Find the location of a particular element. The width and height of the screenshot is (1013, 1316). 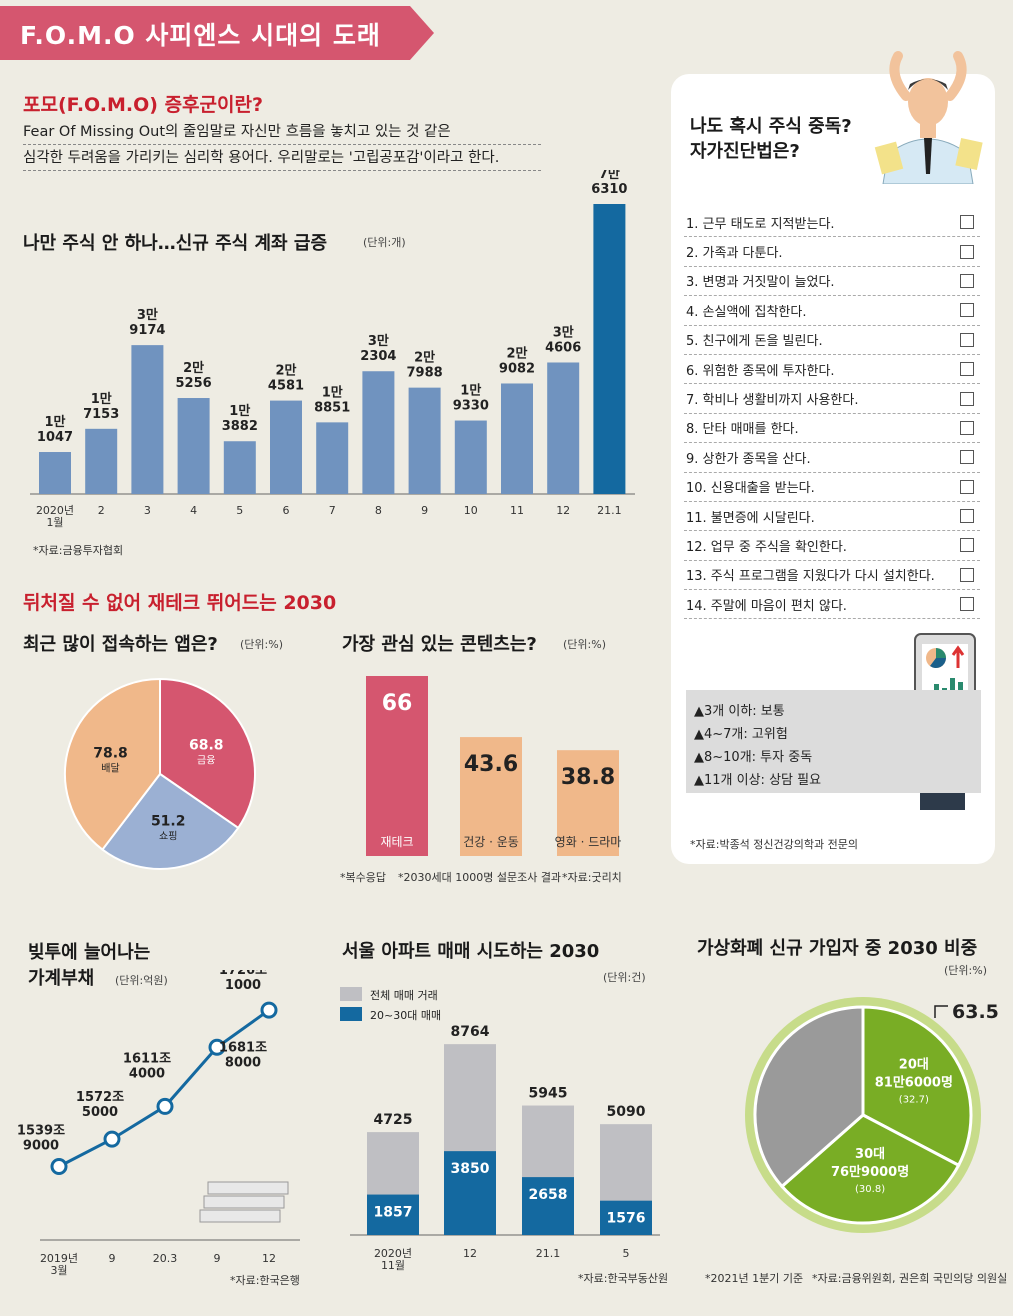

checklist-item: 7. 학비나 생활비까지 사용한다. is located at coordinates (832, 399).